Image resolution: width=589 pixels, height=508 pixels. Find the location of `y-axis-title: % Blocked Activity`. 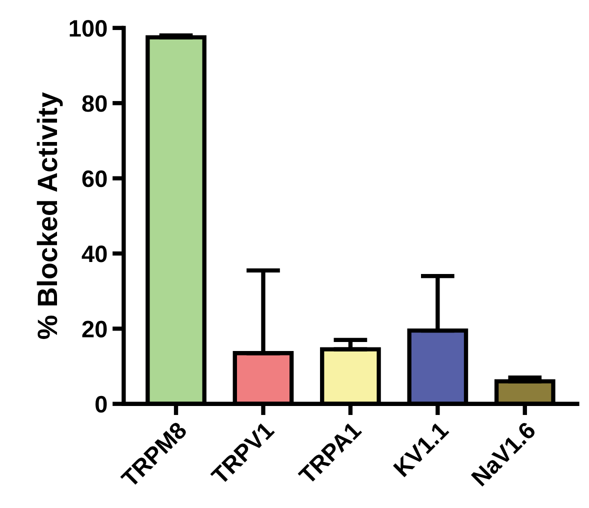

y-axis-title: % Blocked Activity is located at coordinates (49, 215).